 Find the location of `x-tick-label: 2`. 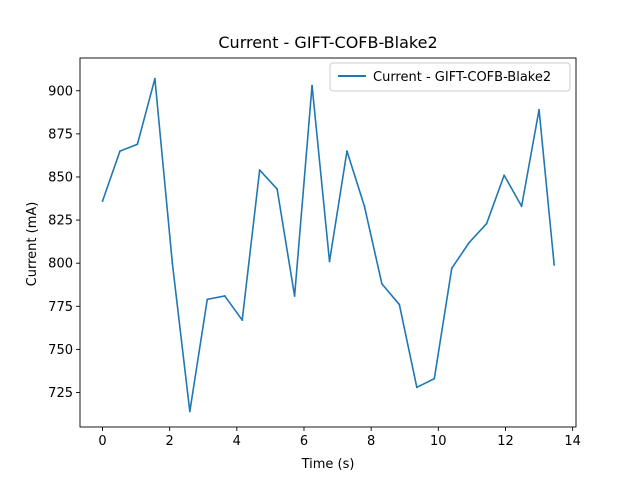

x-tick-label: 2 is located at coordinates (170, 441).